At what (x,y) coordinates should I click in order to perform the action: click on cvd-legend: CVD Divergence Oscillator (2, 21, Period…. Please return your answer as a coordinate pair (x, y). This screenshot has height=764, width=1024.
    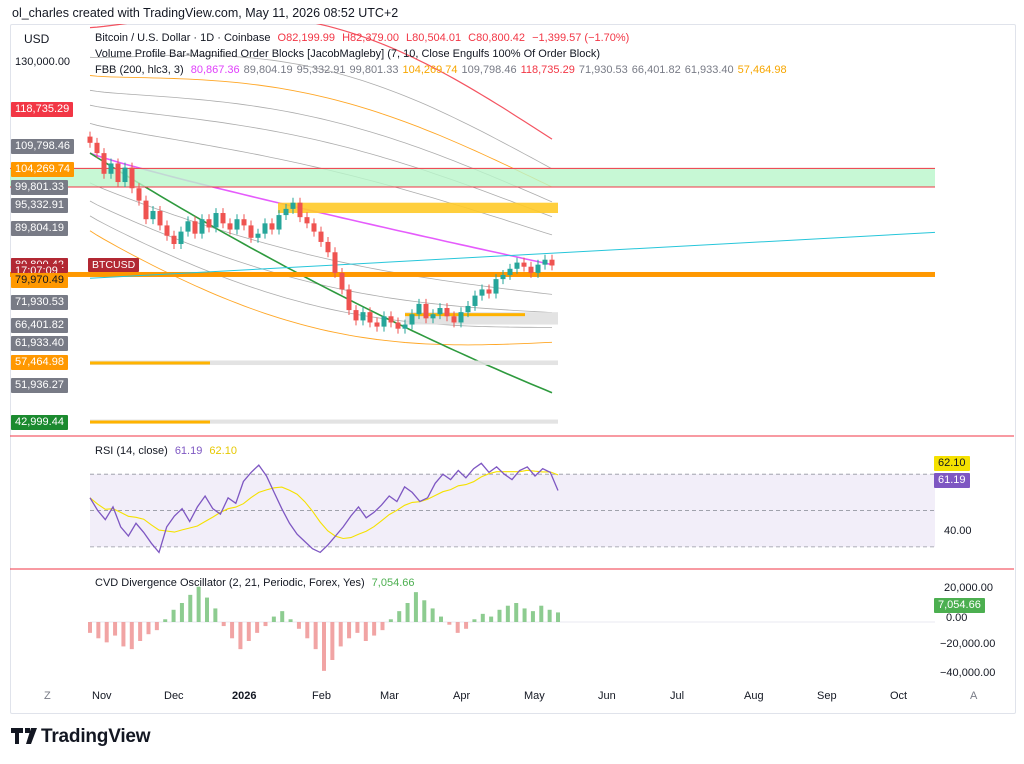
    Looking at the image, I should click on (257, 583).